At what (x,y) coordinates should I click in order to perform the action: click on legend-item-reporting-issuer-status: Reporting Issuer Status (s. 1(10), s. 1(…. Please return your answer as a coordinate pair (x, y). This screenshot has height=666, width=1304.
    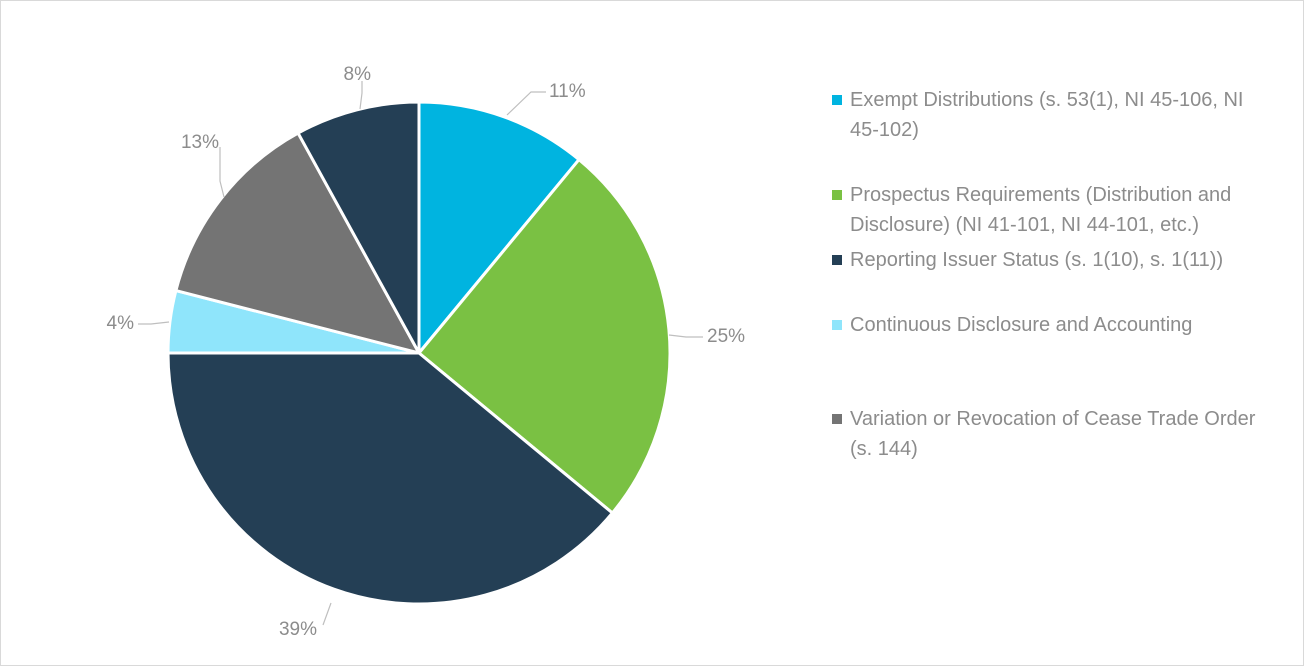
    Looking at the image, I should click on (1046, 260).